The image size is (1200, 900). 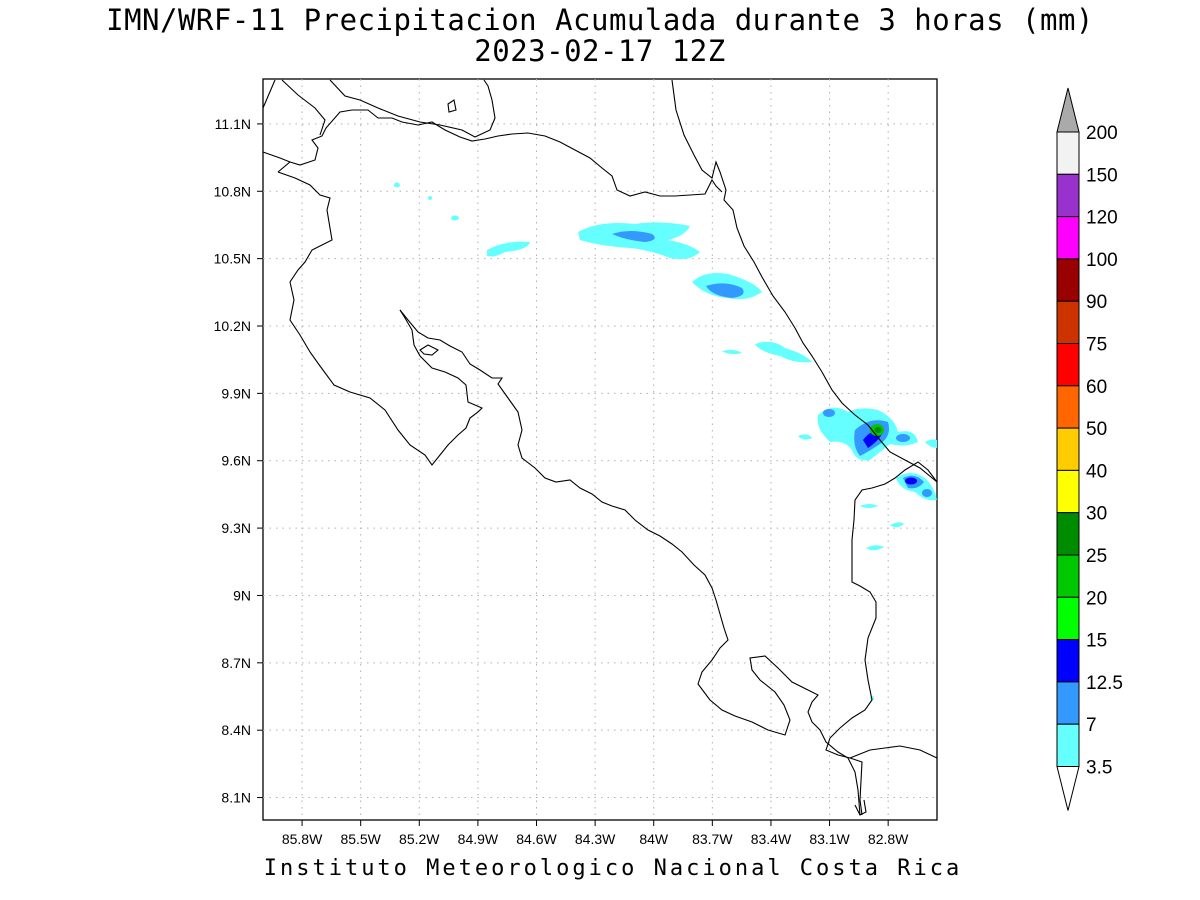 I want to click on legend-level-label: 60, so click(x=1096, y=387).